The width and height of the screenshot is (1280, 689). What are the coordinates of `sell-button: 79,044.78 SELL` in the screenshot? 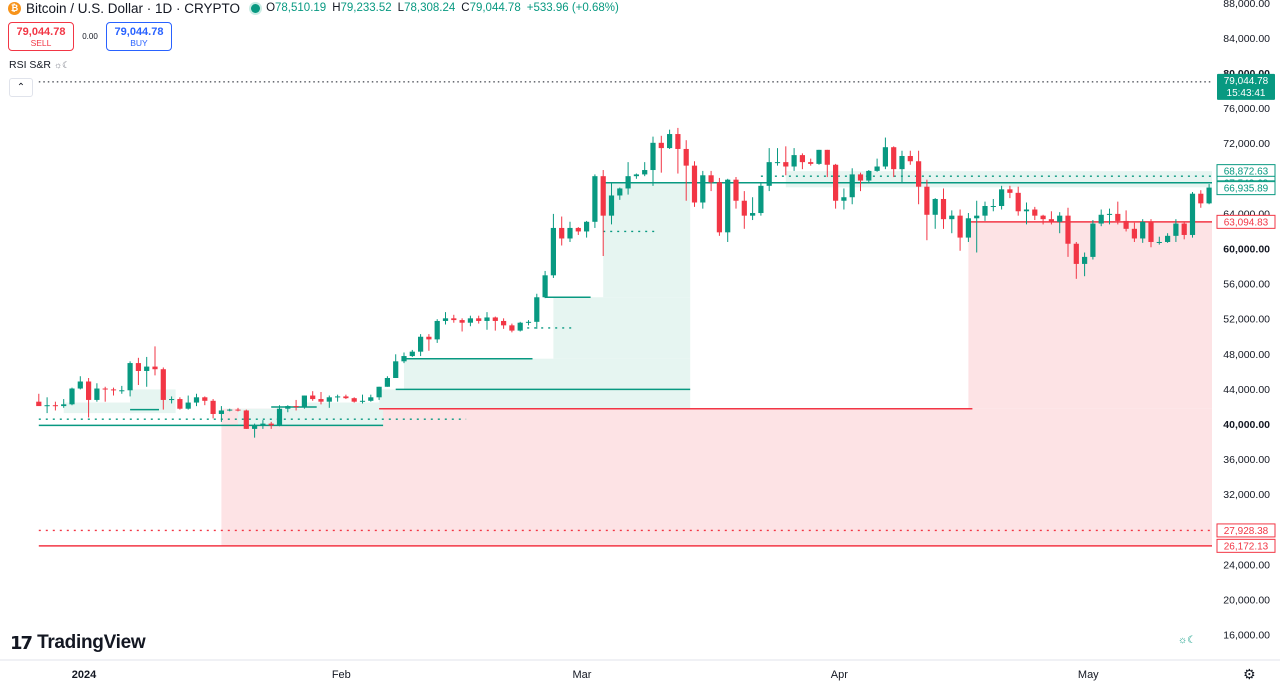 It's located at (41, 36).